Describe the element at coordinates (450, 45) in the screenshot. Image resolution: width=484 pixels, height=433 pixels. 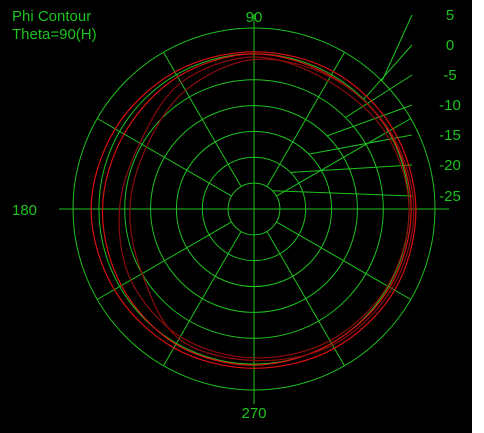
I see `radial-tick-label: 0` at that location.